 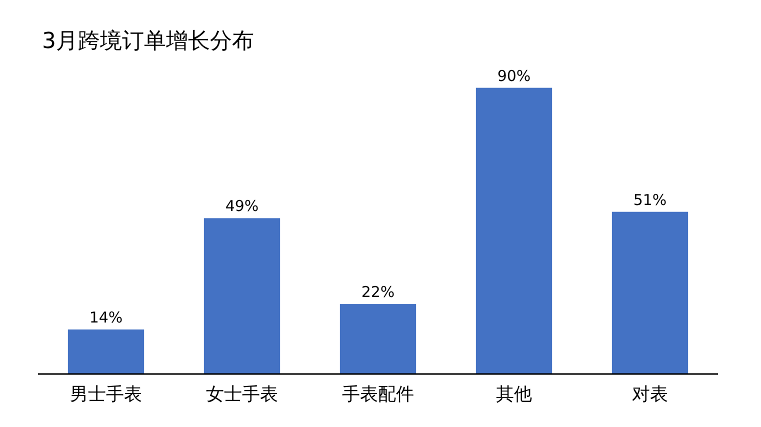 I want to click on x-tick-label: 男士手表, so click(x=106, y=394).